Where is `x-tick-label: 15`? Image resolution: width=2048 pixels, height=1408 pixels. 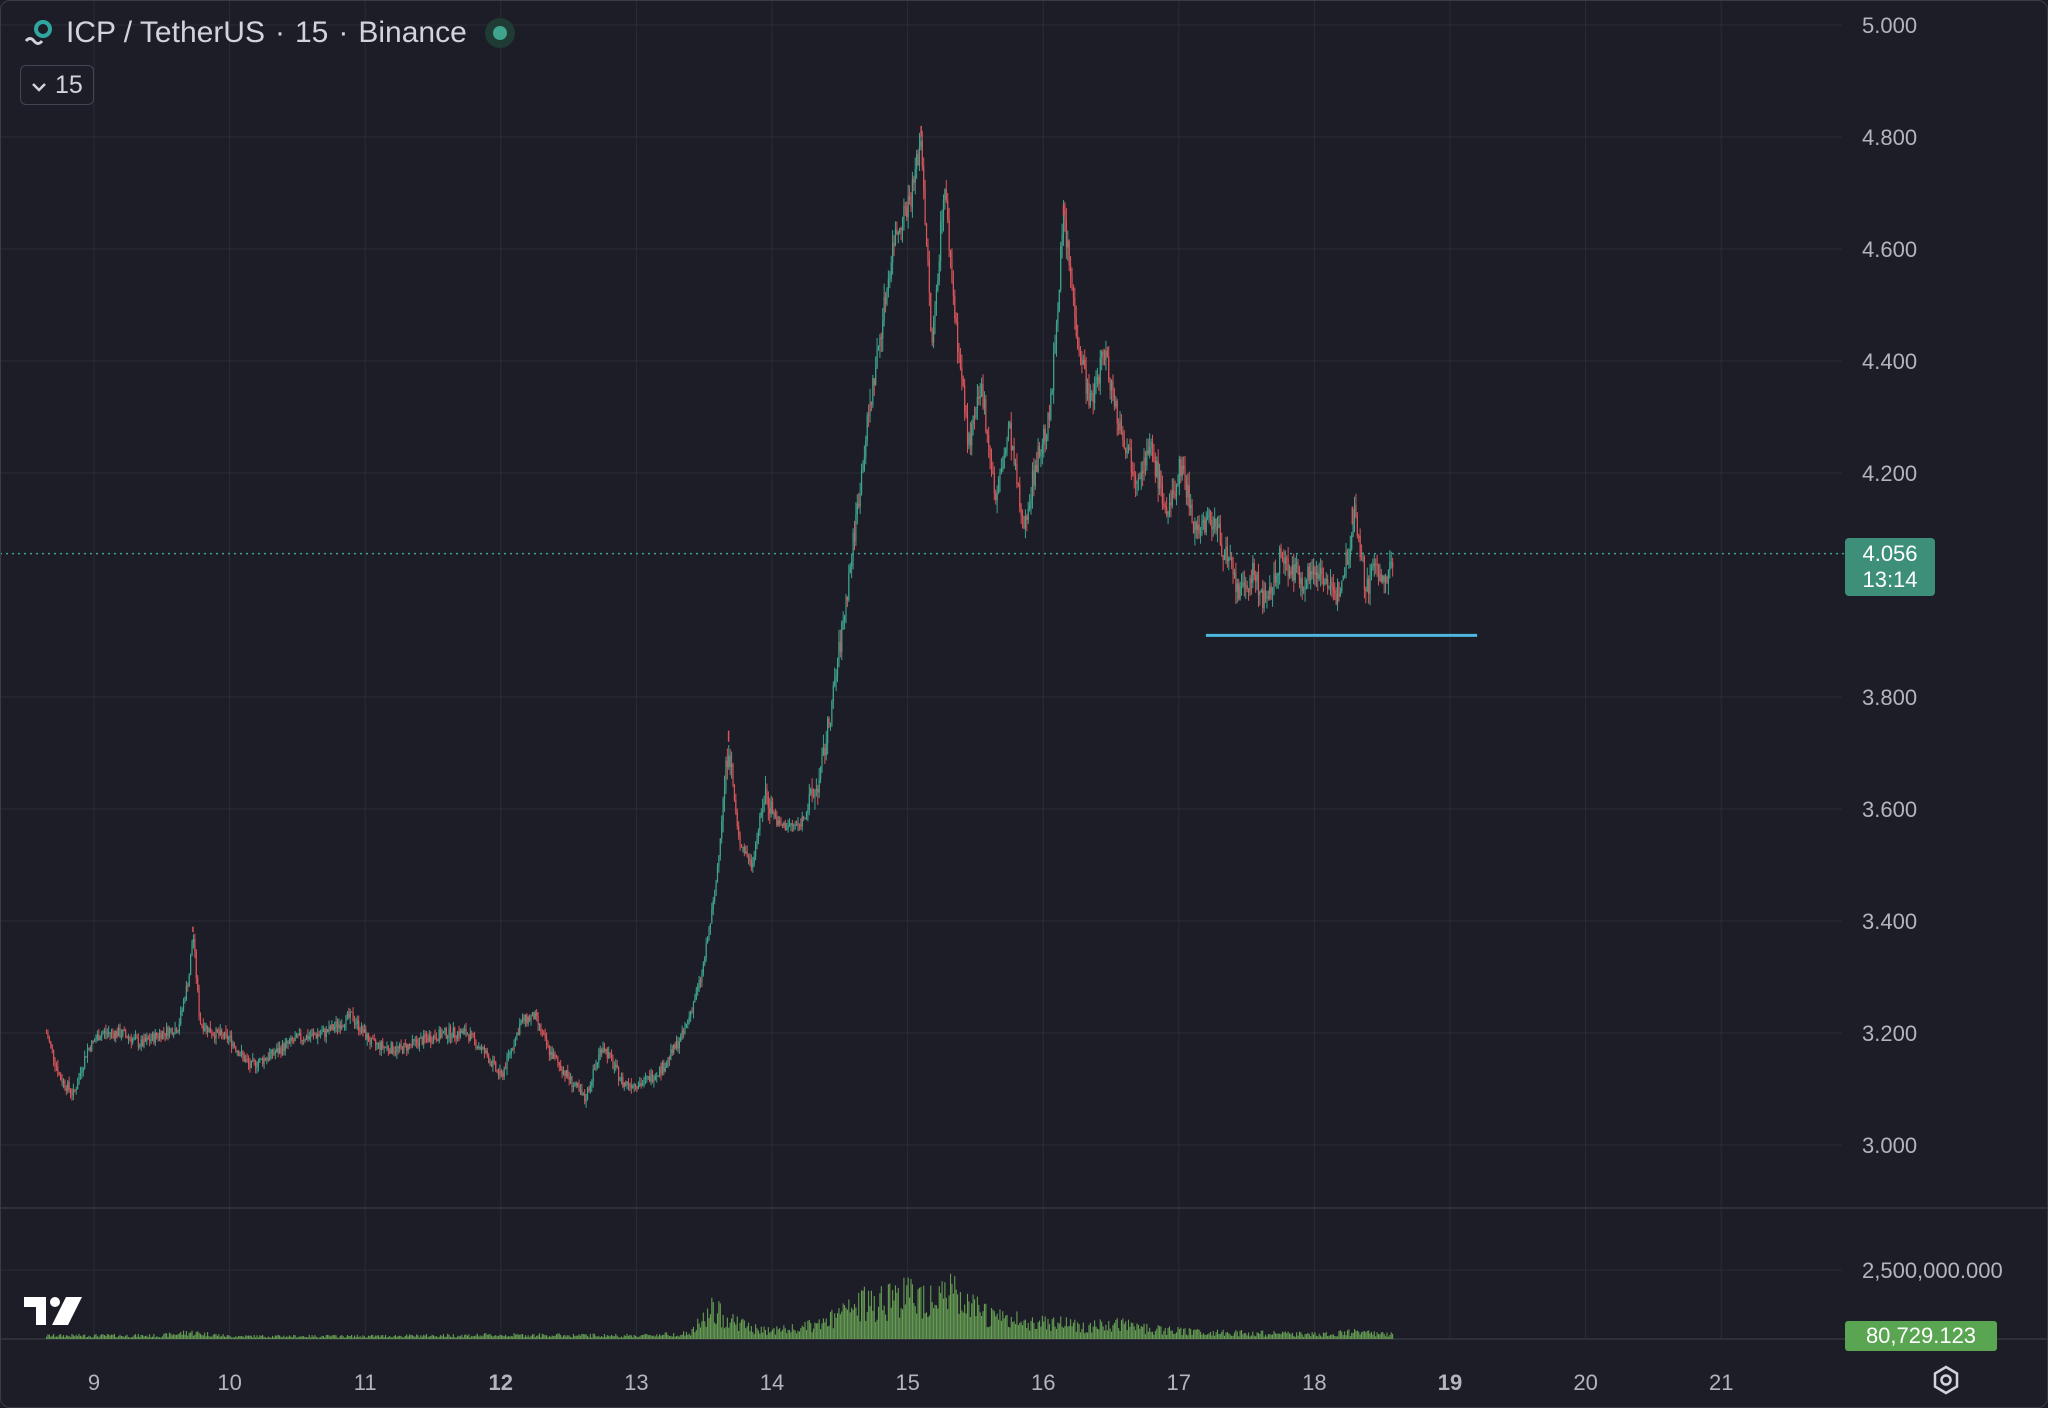
x-tick-label: 15 is located at coordinates (907, 1382).